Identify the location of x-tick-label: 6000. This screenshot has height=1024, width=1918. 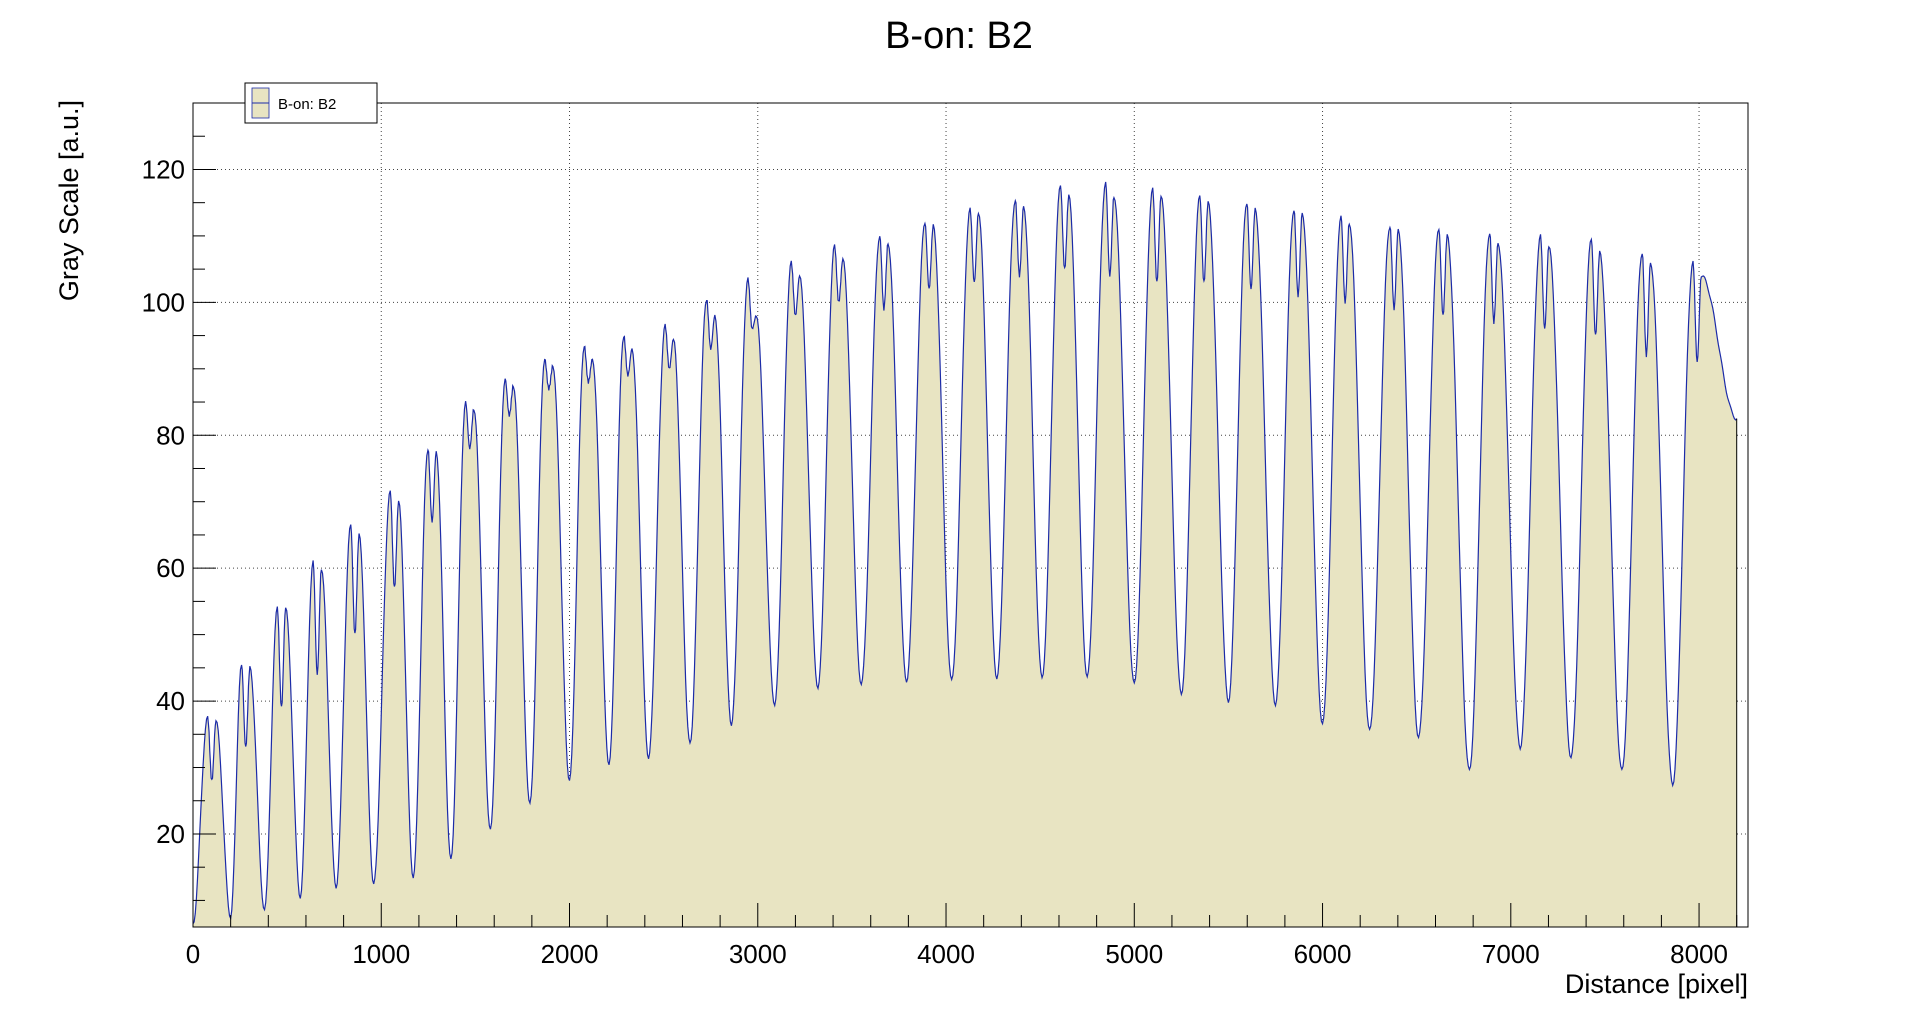
(1323, 954).